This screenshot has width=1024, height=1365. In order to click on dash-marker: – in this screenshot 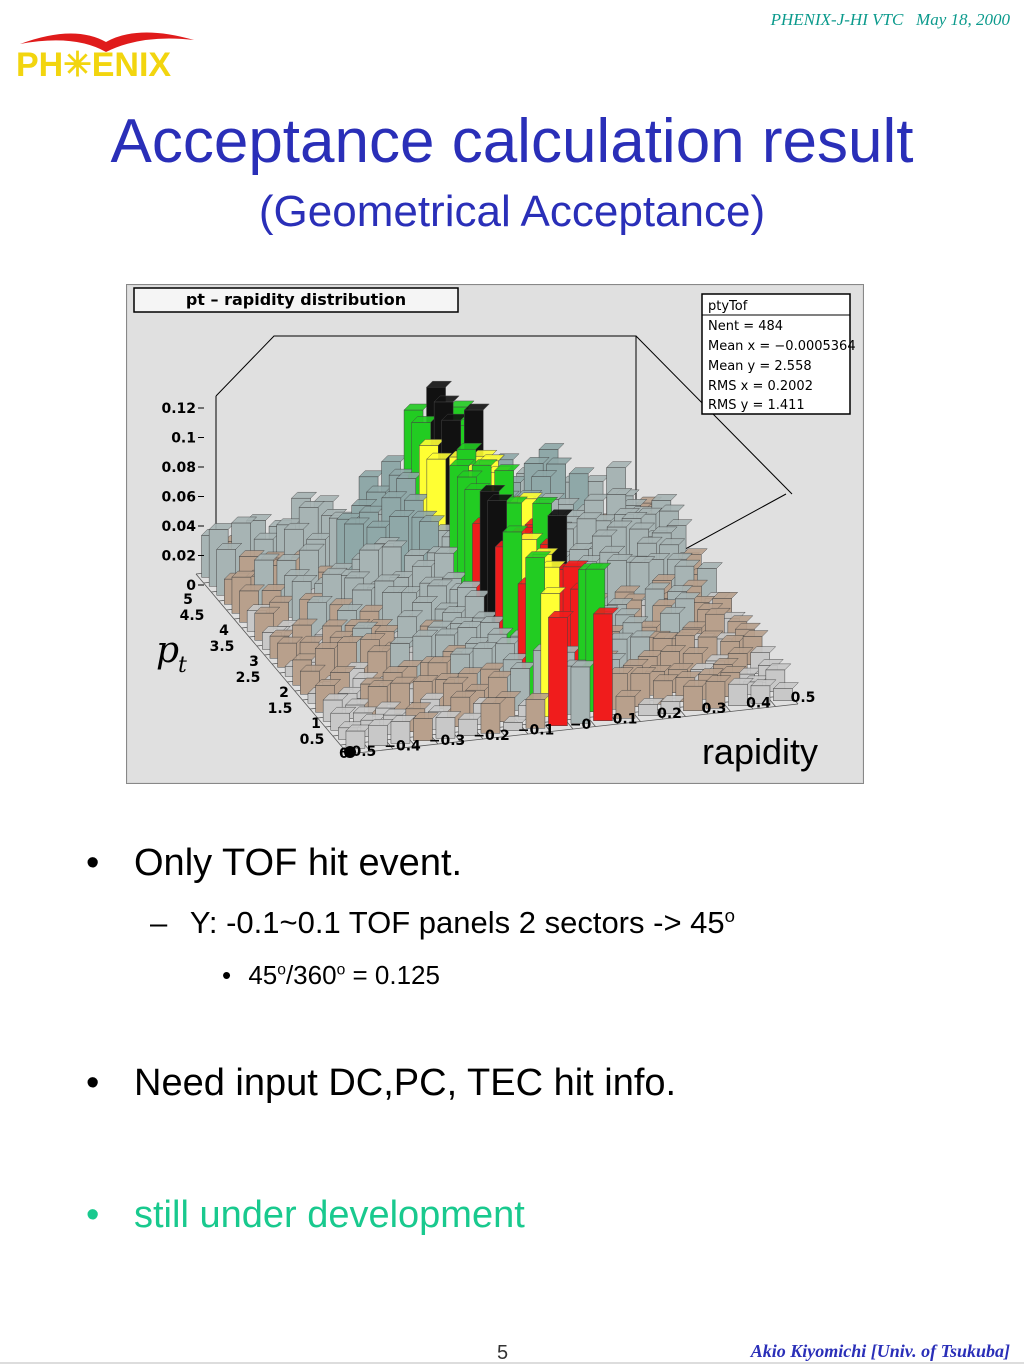, I will do `click(159, 923)`.